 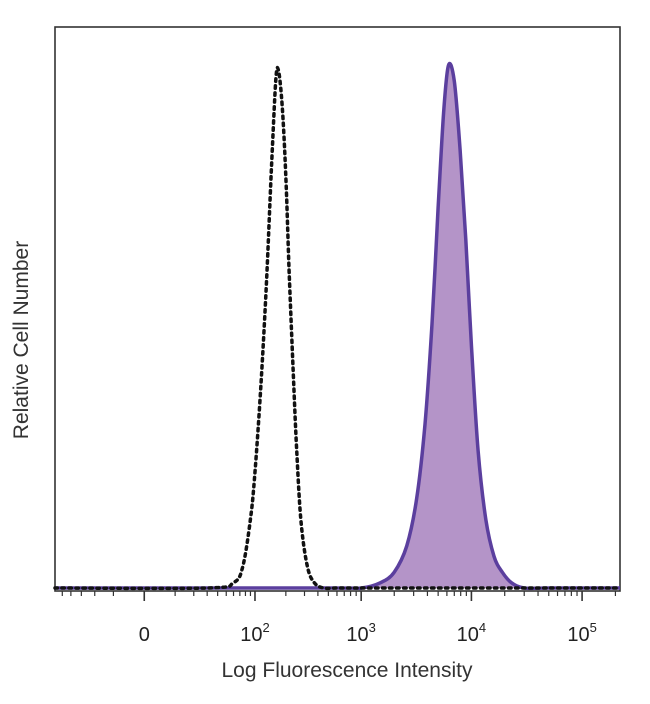 What do you see at coordinates (581, 633) in the screenshot?
I see `x-tick-label: 10⁵` at bounding box center [581, 633].